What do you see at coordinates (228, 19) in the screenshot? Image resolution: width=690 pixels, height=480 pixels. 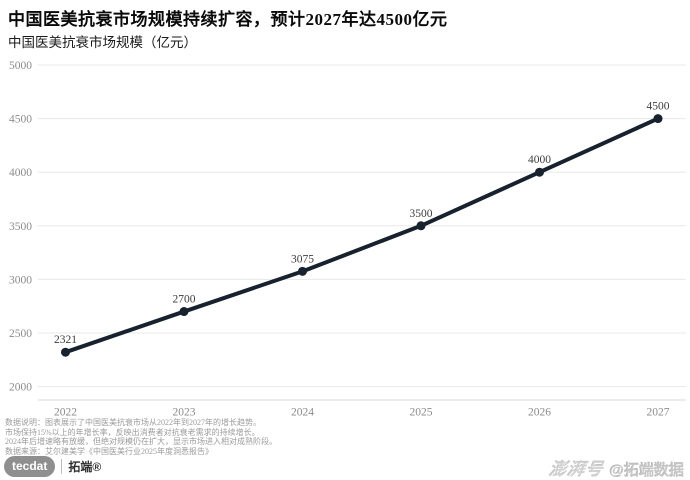 I see `page-title: 中国医美抗衰市场规模持续扩容，预计2027年达4500亿元` at bounding box center [228, 19].